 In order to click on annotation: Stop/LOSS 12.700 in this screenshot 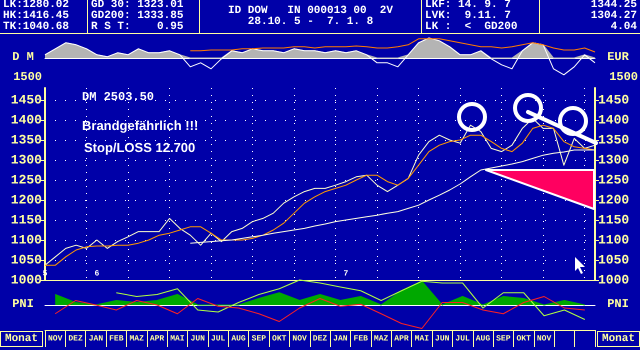, I will do `click(140, 147)`.